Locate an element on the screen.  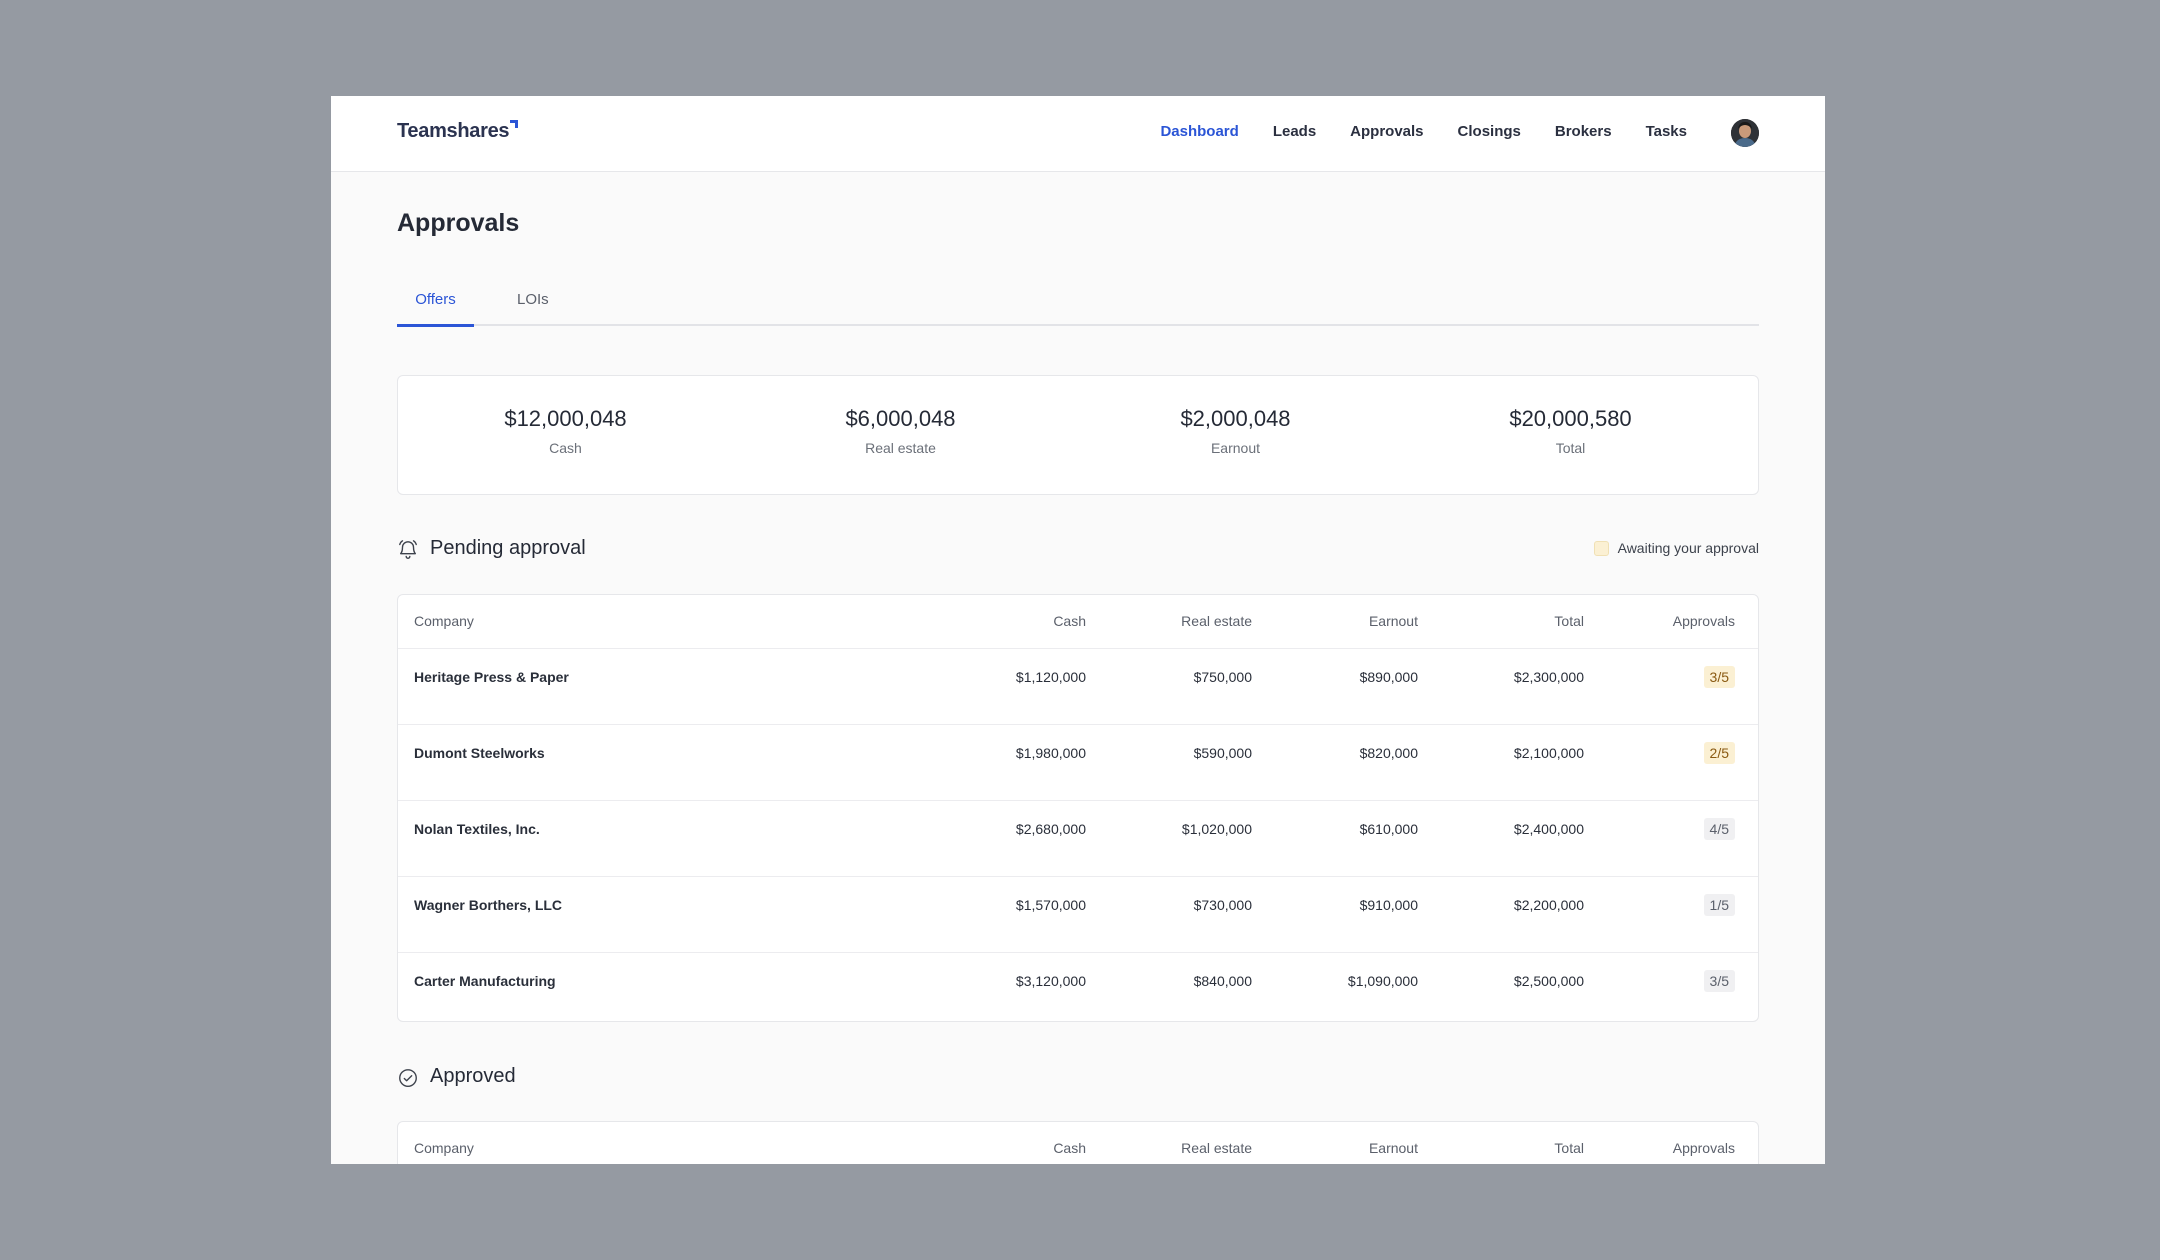
nav-closings: Closings is located at coordinates (1489, 131).